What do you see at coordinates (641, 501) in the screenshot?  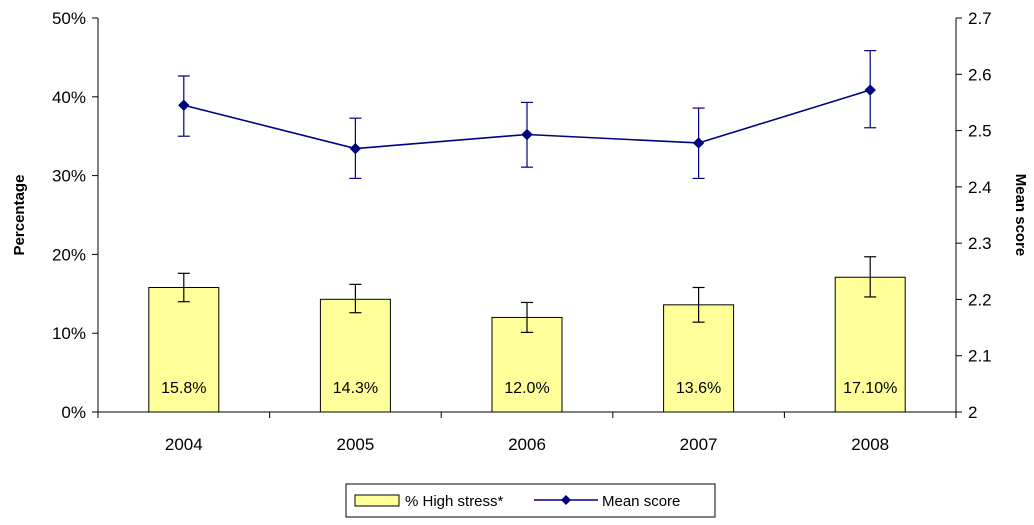 I see `legend-label-mean-score: Mean score` at bounding box center [641, 501].